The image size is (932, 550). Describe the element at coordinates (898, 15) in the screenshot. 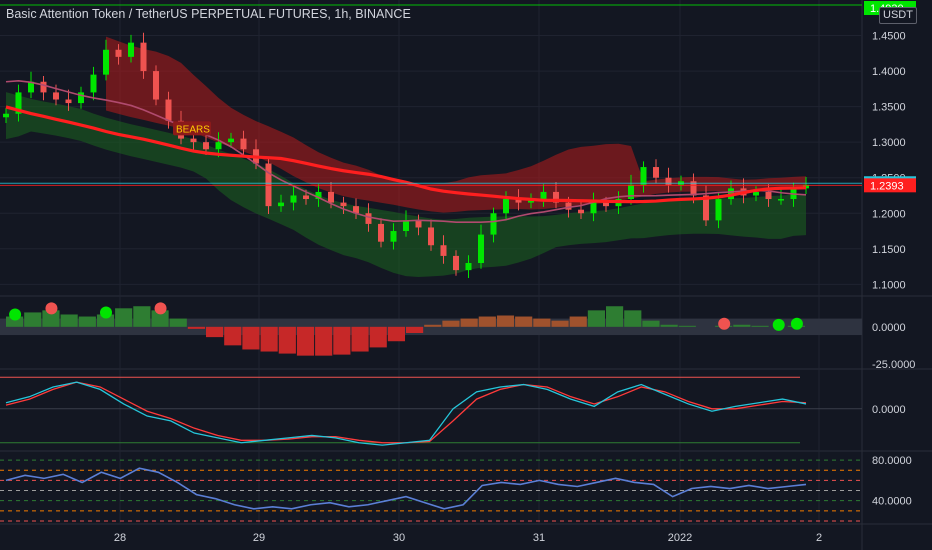

I see `currency-badge: USDT` at that location.